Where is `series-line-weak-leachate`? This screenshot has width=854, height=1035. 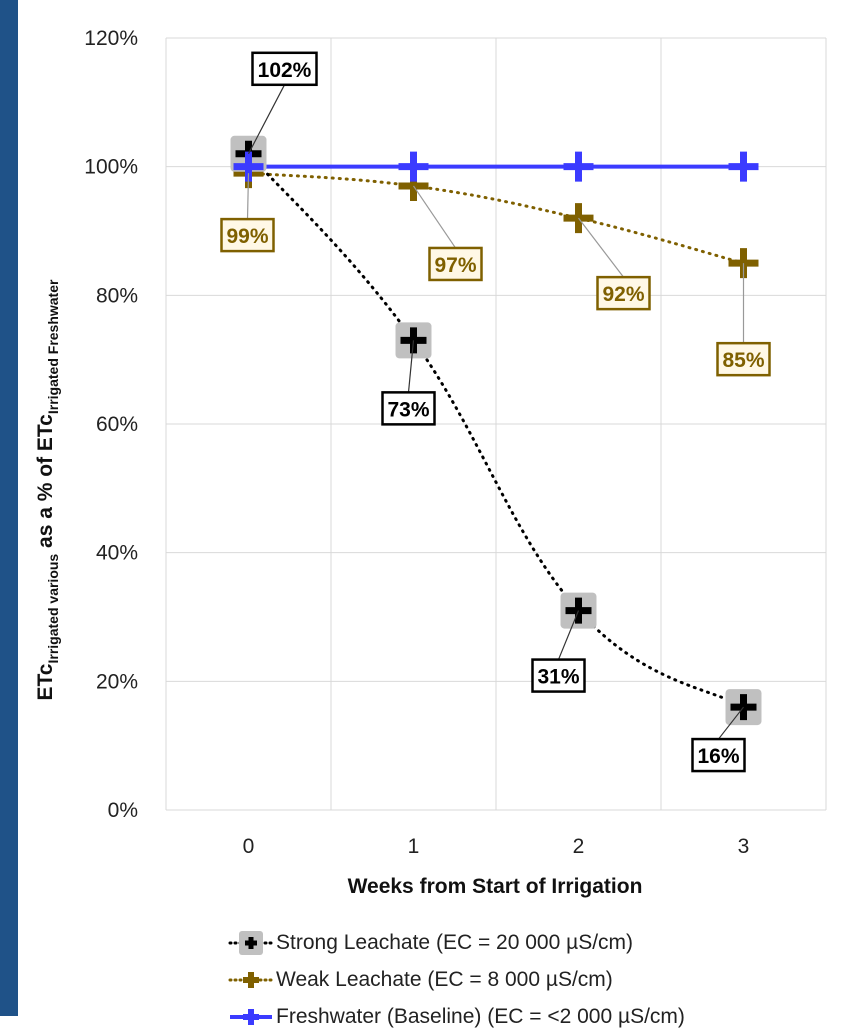
series-line-weak-leachate is located at coordinates (496, 218).